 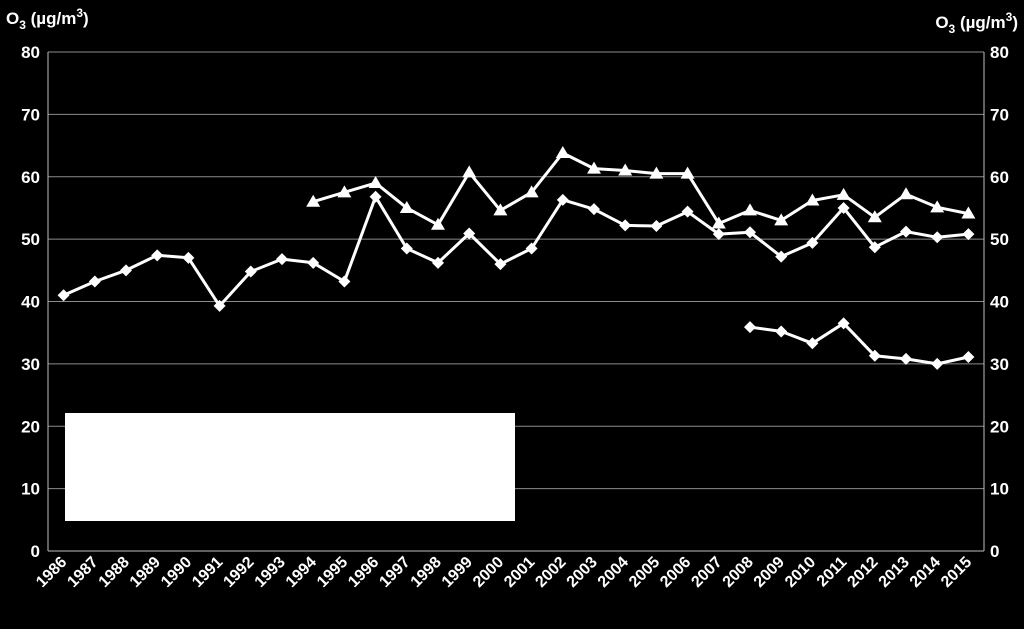 I want to click on legend-box, so click(x=290, y=467).